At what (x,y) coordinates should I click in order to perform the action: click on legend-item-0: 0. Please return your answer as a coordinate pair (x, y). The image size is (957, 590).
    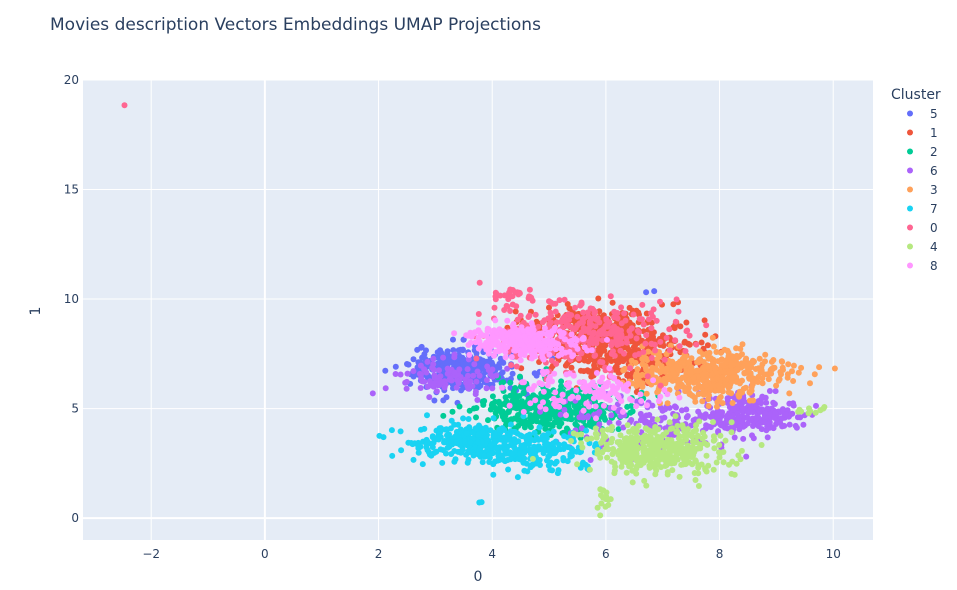
    Looking at the image, I should click on (922, 228).